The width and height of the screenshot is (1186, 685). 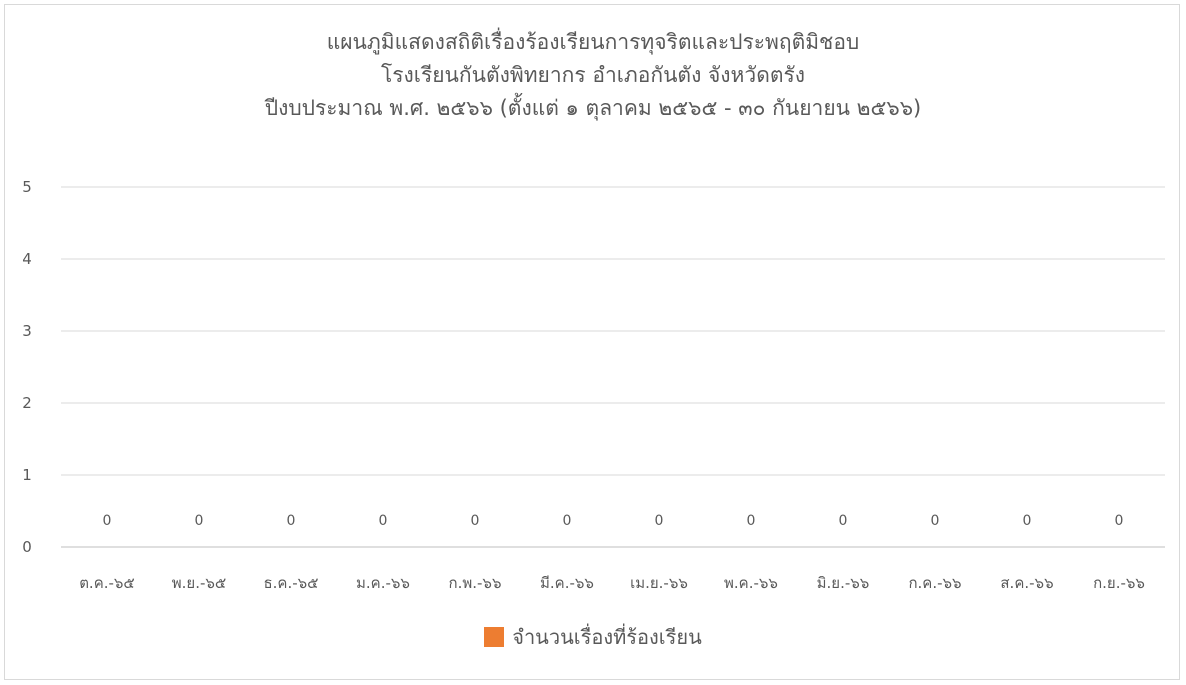 I want to click on y-tick-label: 1, so click(x=27, y=475).